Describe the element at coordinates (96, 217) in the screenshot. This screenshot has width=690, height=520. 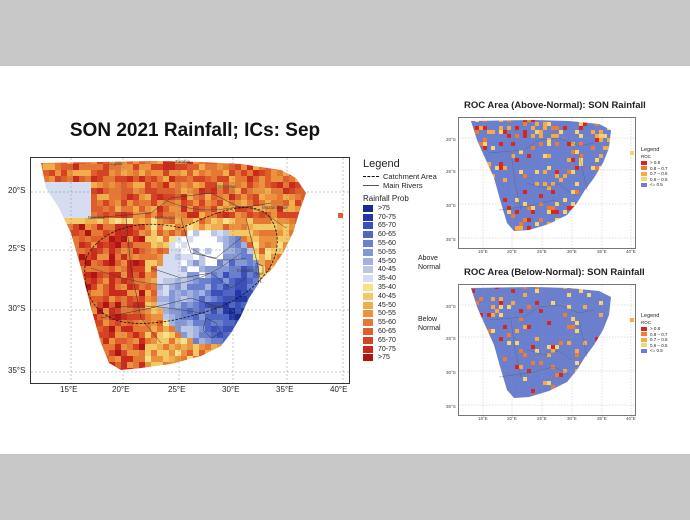
I see `place-namibia: Namibia` at that location.